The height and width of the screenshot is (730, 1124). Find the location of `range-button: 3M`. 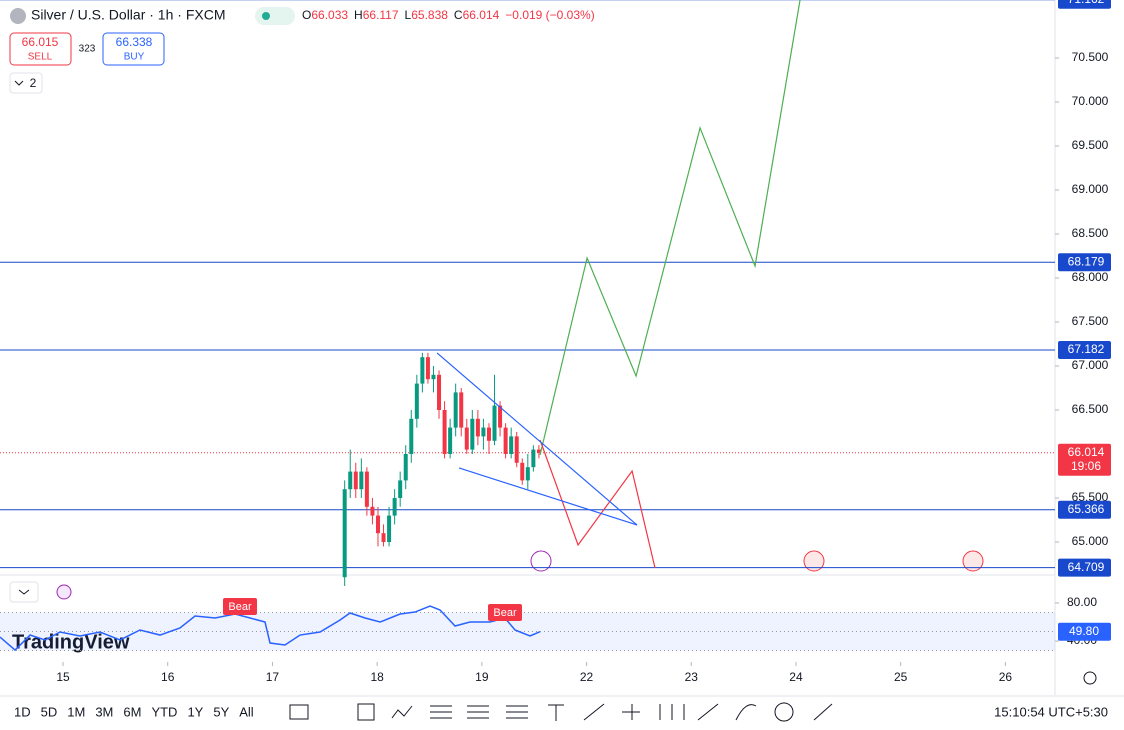

range-button: 3M is located at coordinates (104, 711).